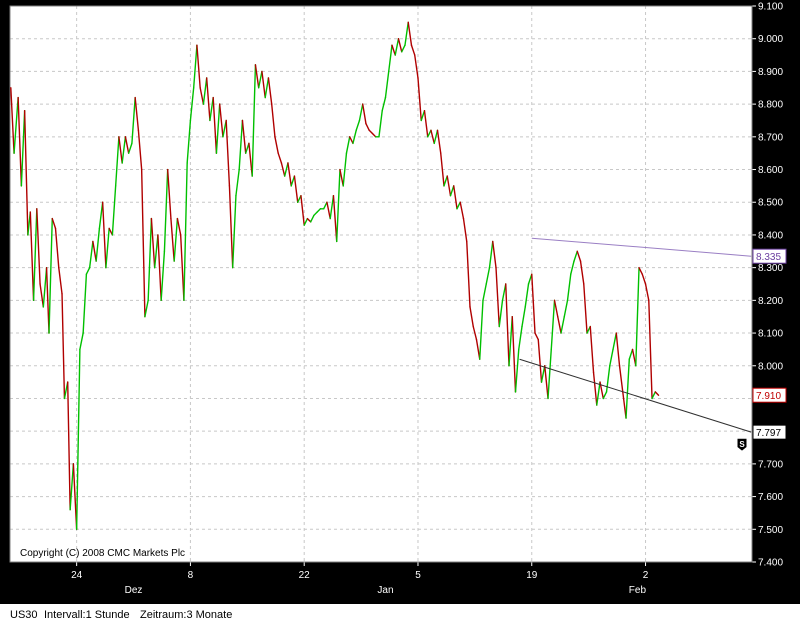 This screenshot has height=625, width=800. Describe the element at coordinates (641, 247) in the screenshot. I see `trendline-upper` at that location.